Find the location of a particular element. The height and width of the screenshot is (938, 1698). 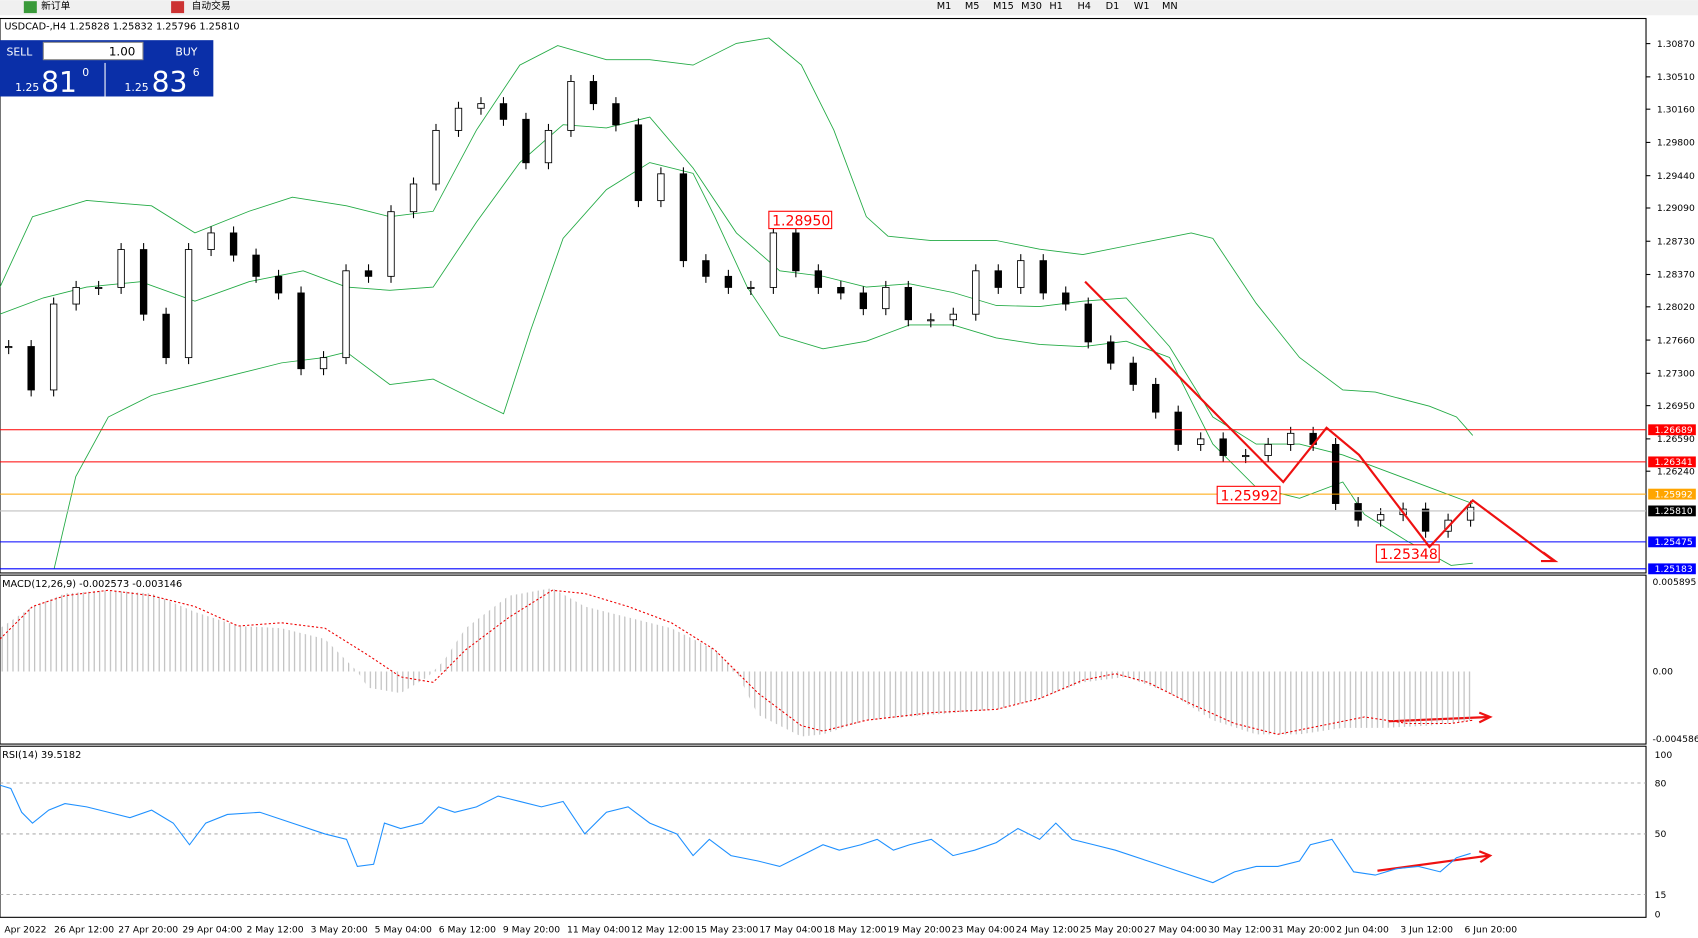

time-label: 3 May 20:00 is located at coordinates (339, 929).